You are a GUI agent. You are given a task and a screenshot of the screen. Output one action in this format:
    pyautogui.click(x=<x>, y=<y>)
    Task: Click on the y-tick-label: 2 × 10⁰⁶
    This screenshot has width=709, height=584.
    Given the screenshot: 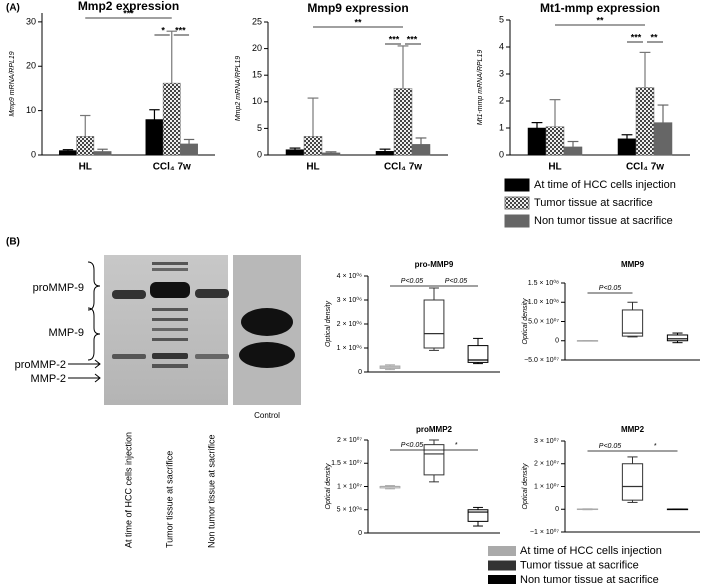 What is the action you would take?
    pyautogui.click(x=349, y=324)
    